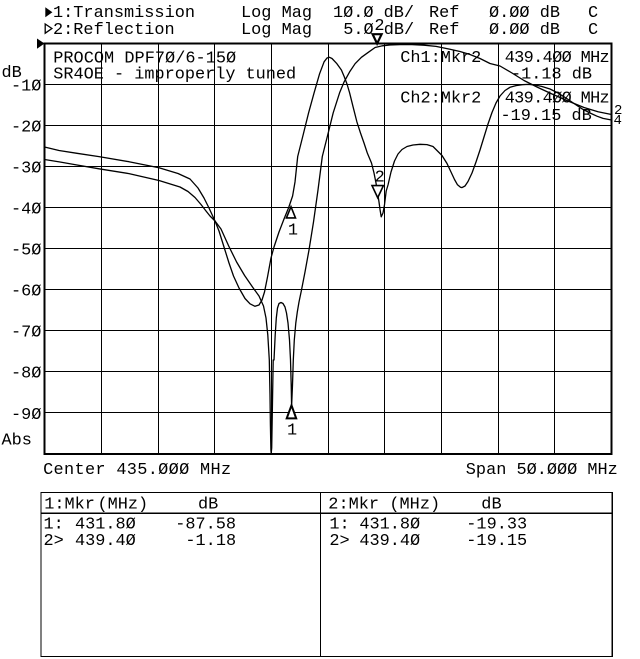 The image size is (640, 659). What do you see at coordinates (26, 86) in the screenshot?
I see `svg-text: -1Ø` at bounding box center [26, 86].